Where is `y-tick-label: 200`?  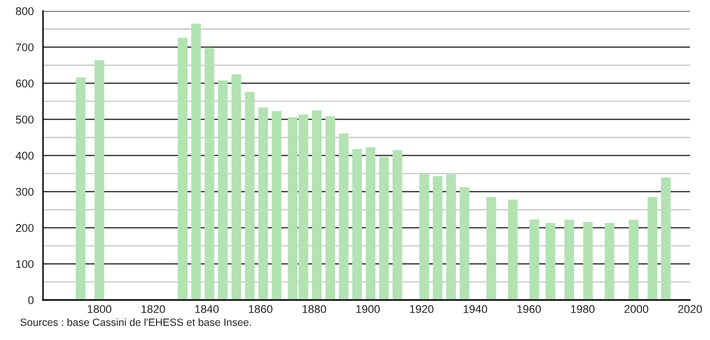
y-tick-label: 200 is located at coordinates (25, 228).